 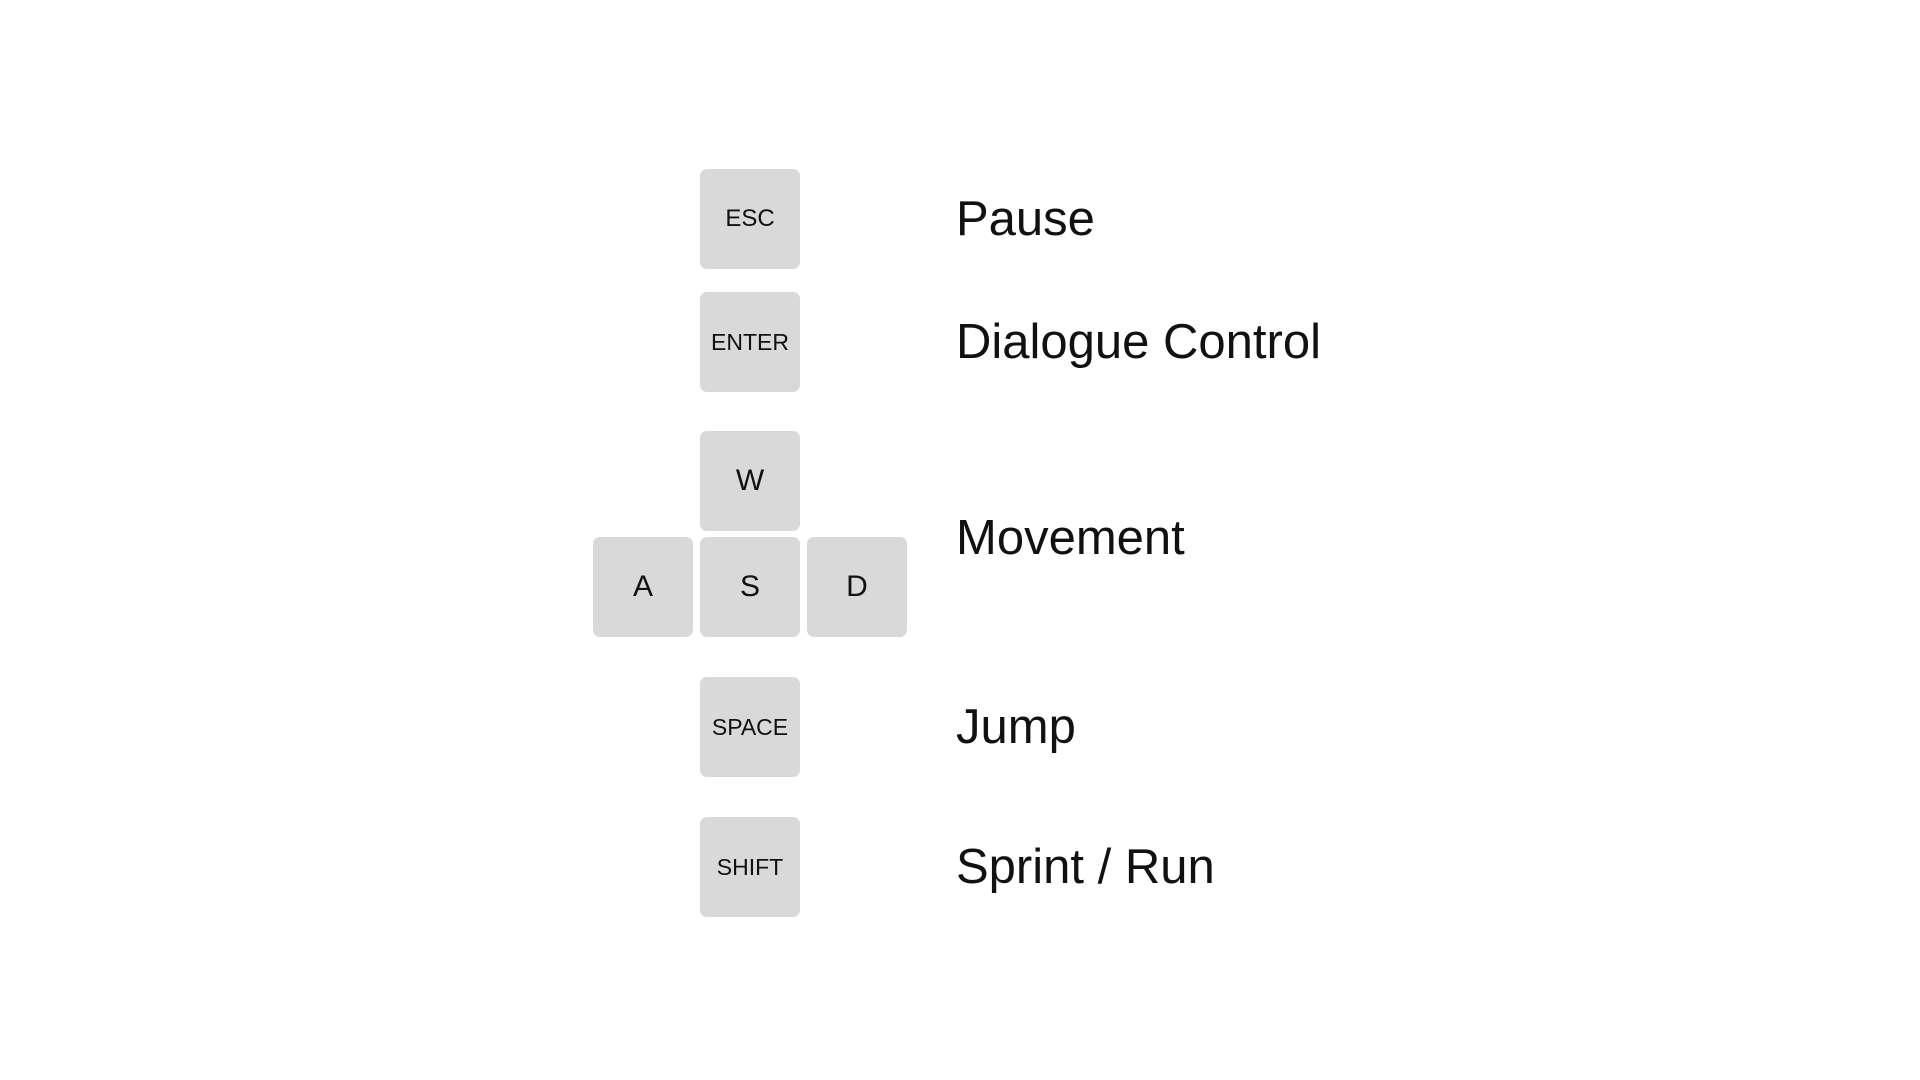 I want to click on pause-label: Pause, so click(x=1025, y=219).